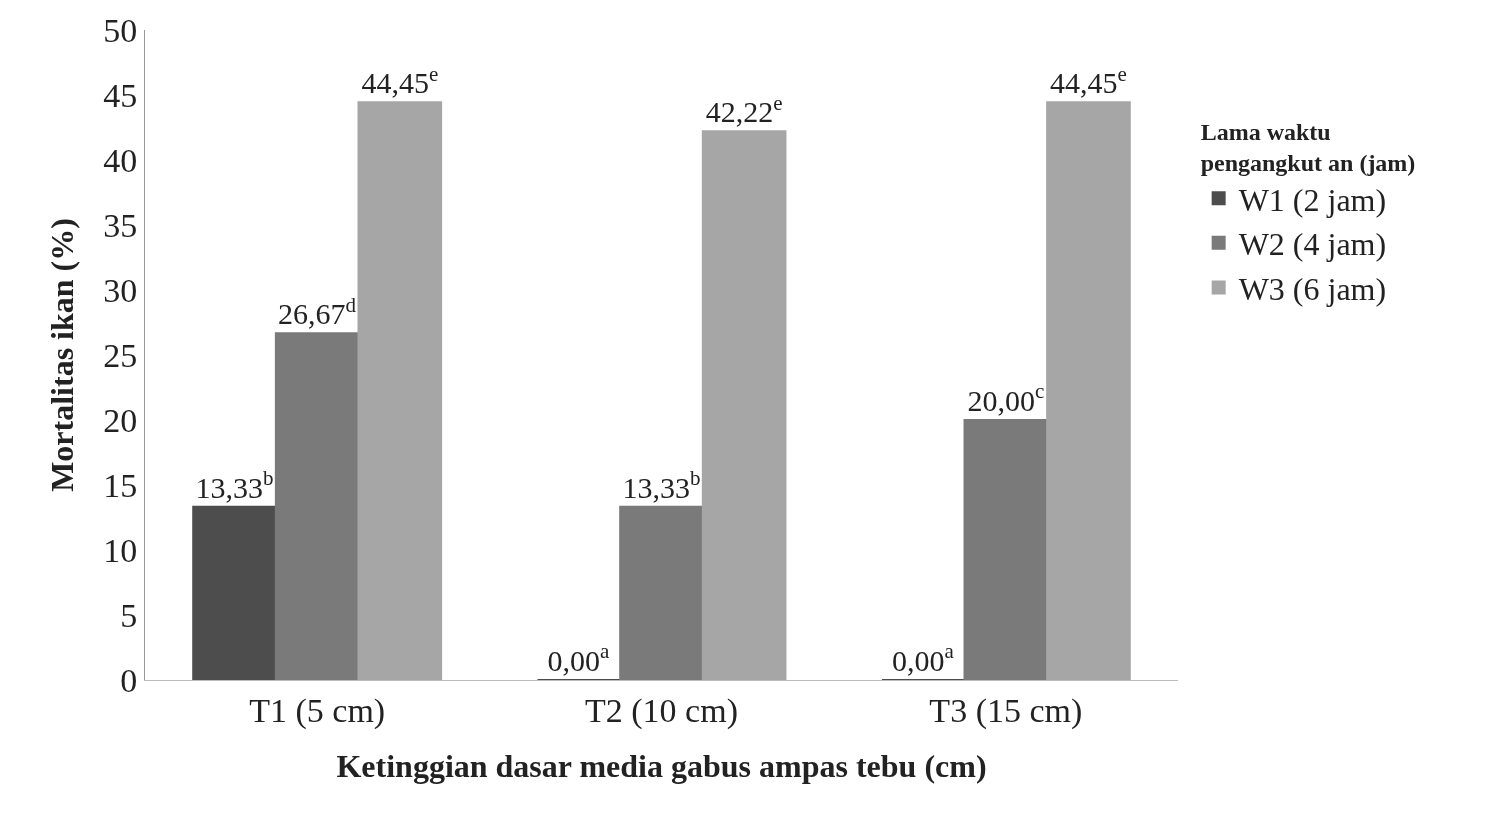 The height and width of the screenshot is (840, 1488). I want to click on data-label: 42,22$^{e}$, so click(744, 109).